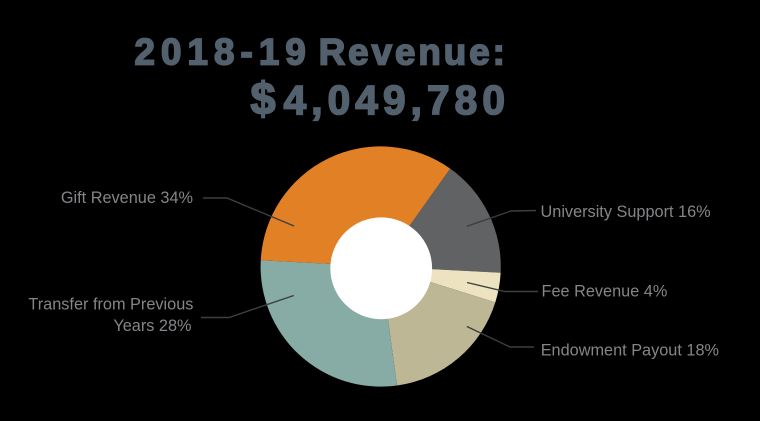 This screenshot has width=760, height=421. I want to click on svg-text: Years 28%, so click(152, 326).